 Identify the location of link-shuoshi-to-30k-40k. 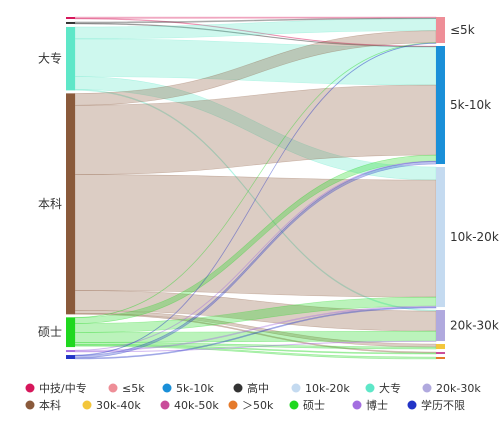
(255, 346).